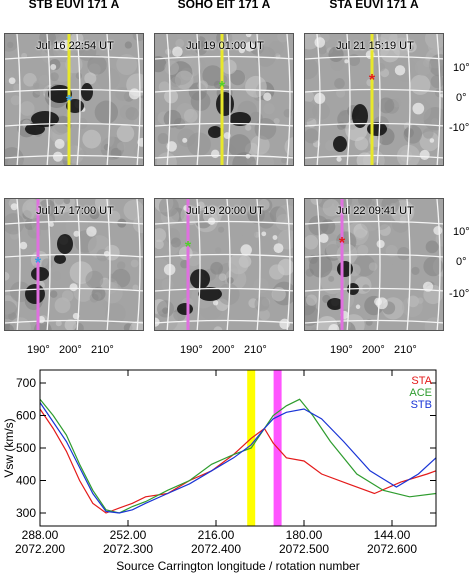 This screenshot has width=474, height=578. I want to click on panel-timestamp: Jul 19 20:00 UT, so click(225, 211).